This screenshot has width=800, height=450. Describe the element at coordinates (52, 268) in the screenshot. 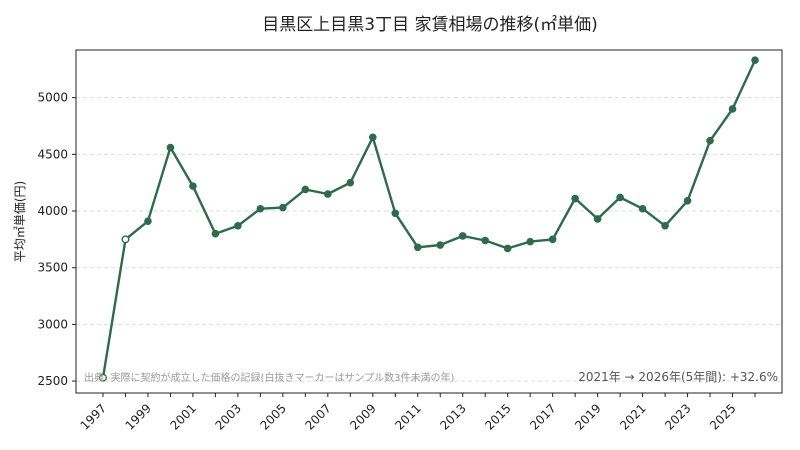

I see `y-tick-label: 3500` at that location.